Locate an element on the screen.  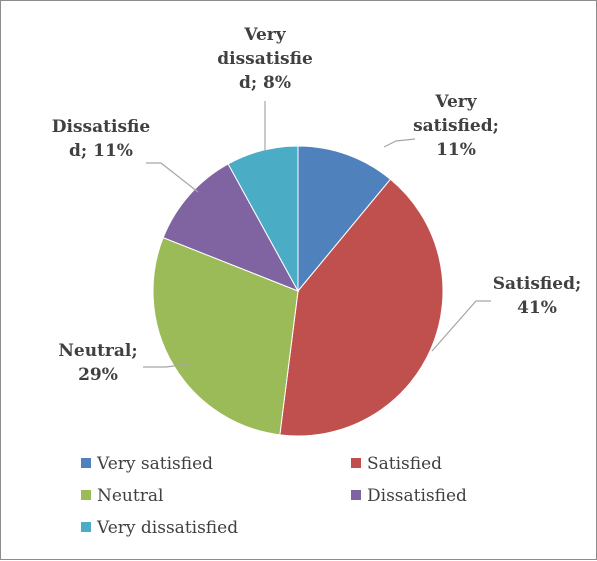
legend-label: Very dissatisfied is located at coordinates (167, 528).